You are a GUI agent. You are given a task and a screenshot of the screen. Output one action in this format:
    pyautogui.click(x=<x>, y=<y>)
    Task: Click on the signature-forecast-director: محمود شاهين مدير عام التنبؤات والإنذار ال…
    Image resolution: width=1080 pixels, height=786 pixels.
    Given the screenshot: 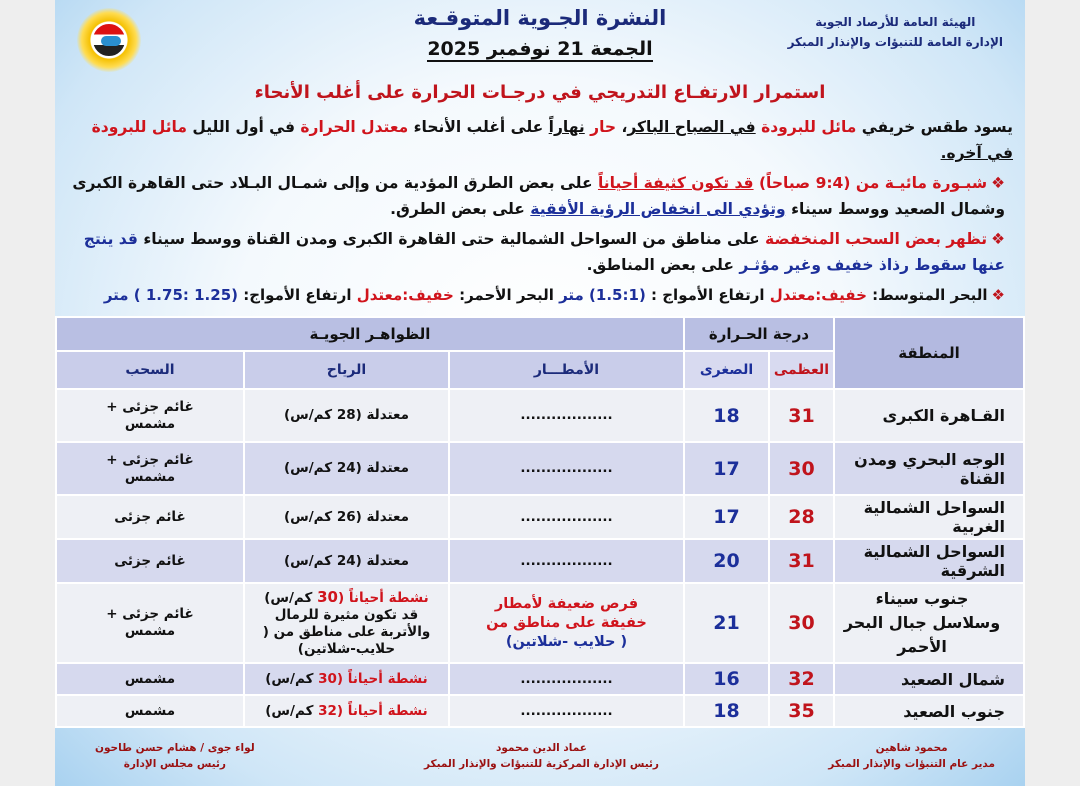 What is the action you would take?
    pyautogui.click(x=911, y=756)
    